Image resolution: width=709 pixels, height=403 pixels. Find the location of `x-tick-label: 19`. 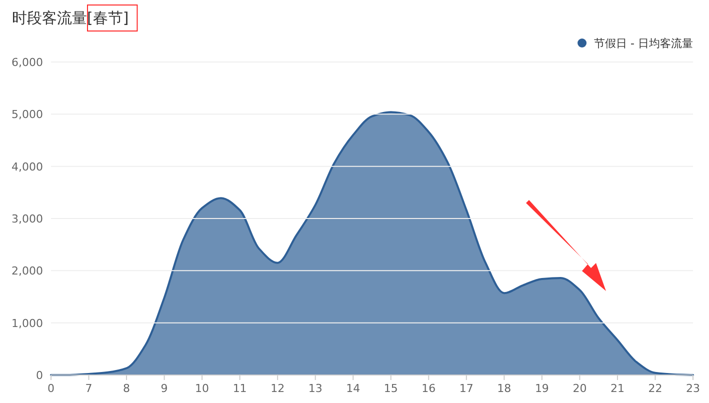

x-tick-label: 19 is located at coordinates (541, 388).